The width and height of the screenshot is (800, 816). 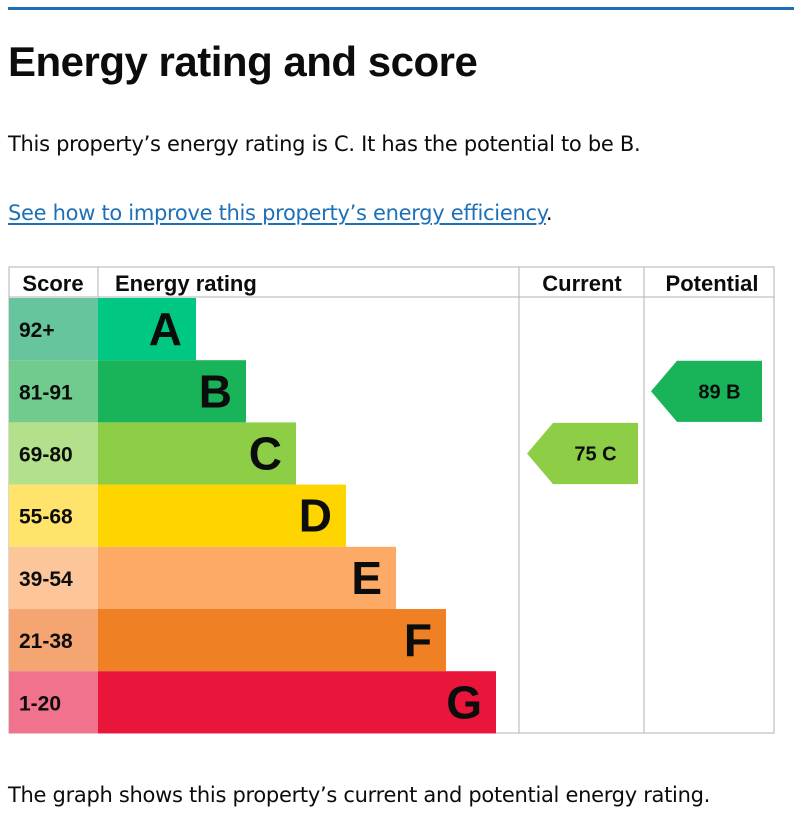 I want to click on current-column-header: Current, so click(x=582, y=283).